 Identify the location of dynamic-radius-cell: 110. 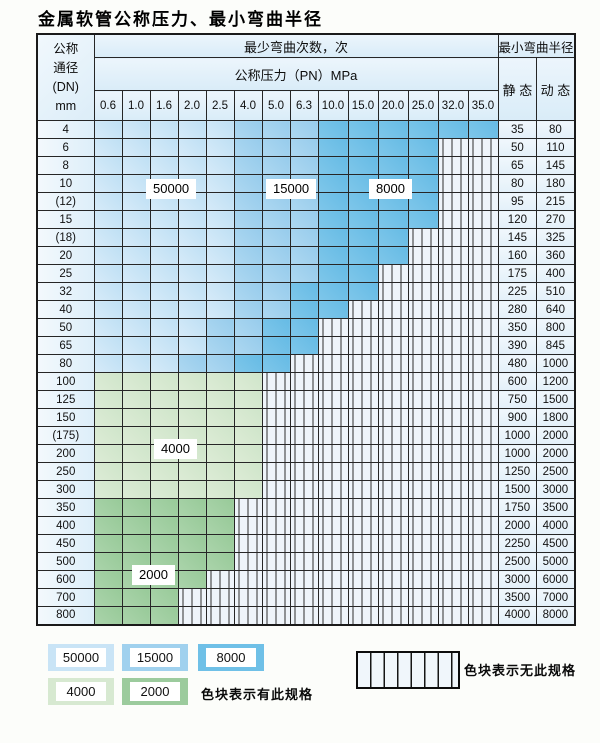
(556, 147).